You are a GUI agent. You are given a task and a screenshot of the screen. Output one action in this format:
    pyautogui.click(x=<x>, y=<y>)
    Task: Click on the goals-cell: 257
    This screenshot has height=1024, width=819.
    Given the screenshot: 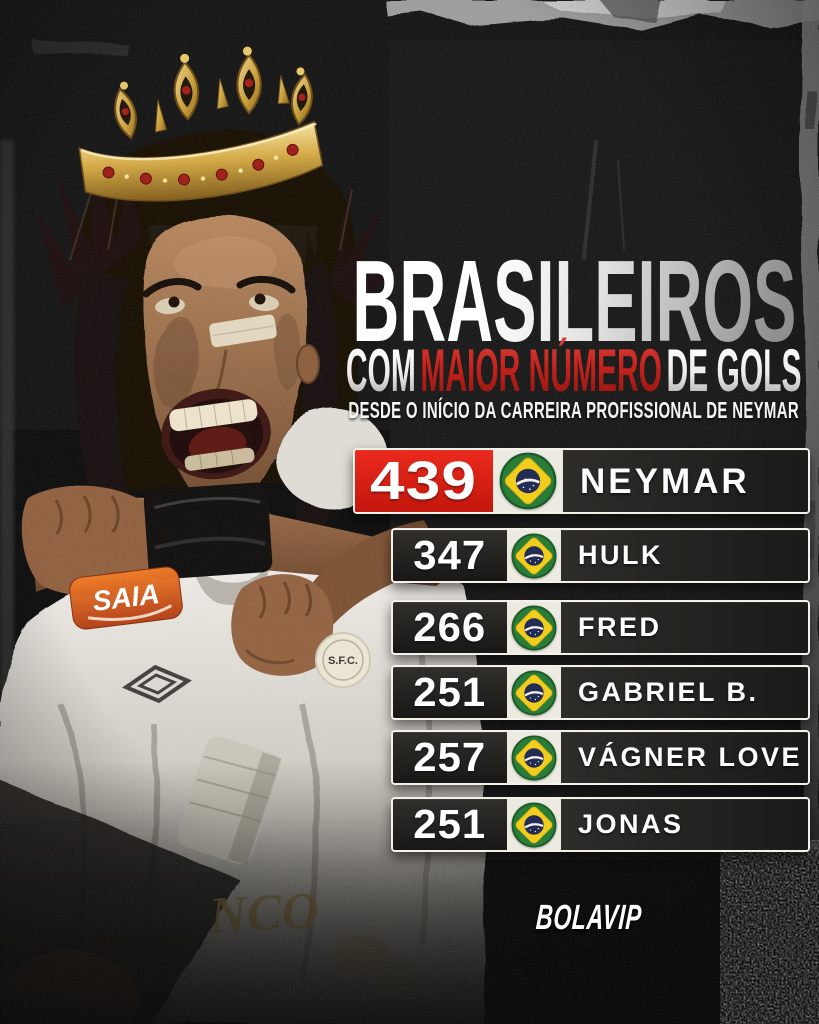 What is the action you would take?
    pyautogui.click(x=450, y=757)
    